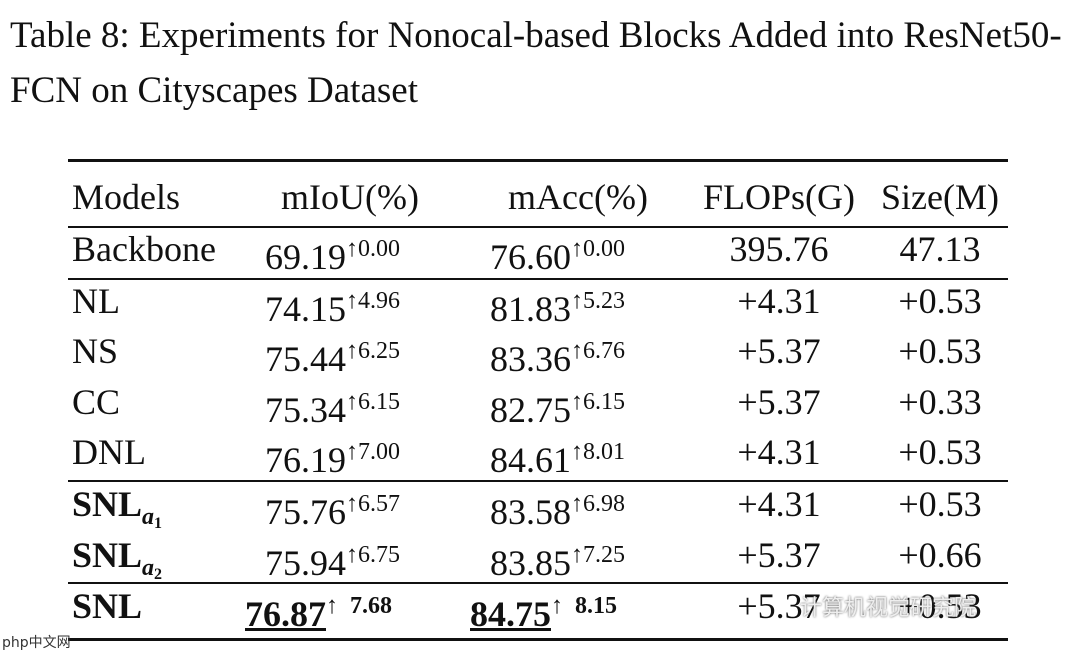 Image resolution: width=1080 pixels, height=654 pixels. I want to click on macc-value: 82.75, so click(530, 410).